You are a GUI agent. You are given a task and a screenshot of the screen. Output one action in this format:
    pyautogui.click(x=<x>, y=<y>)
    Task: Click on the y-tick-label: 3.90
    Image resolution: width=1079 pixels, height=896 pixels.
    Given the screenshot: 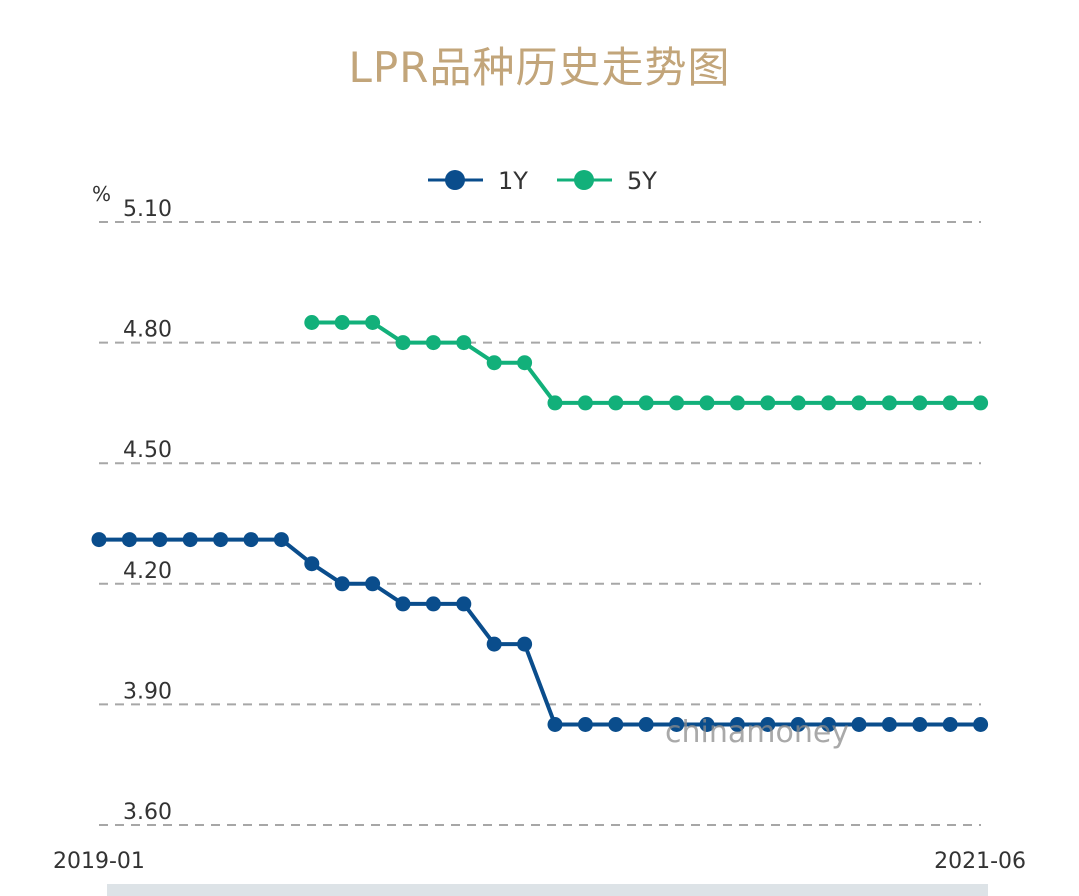 What is the action you would take?
    pyautogui.click(x=147, y=691)
    